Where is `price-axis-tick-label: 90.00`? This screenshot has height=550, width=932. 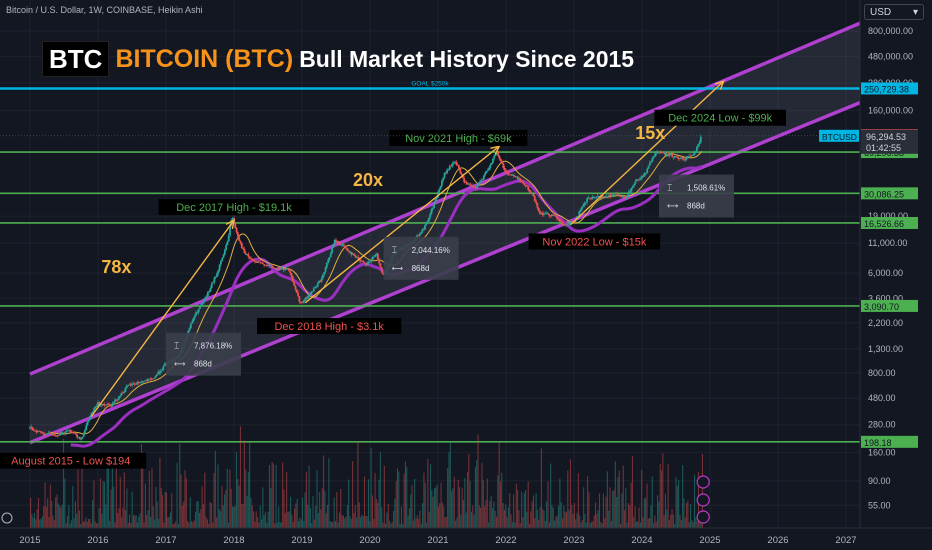 price-axis-tick-label: 90.00 is located at coordinates (879, 481).